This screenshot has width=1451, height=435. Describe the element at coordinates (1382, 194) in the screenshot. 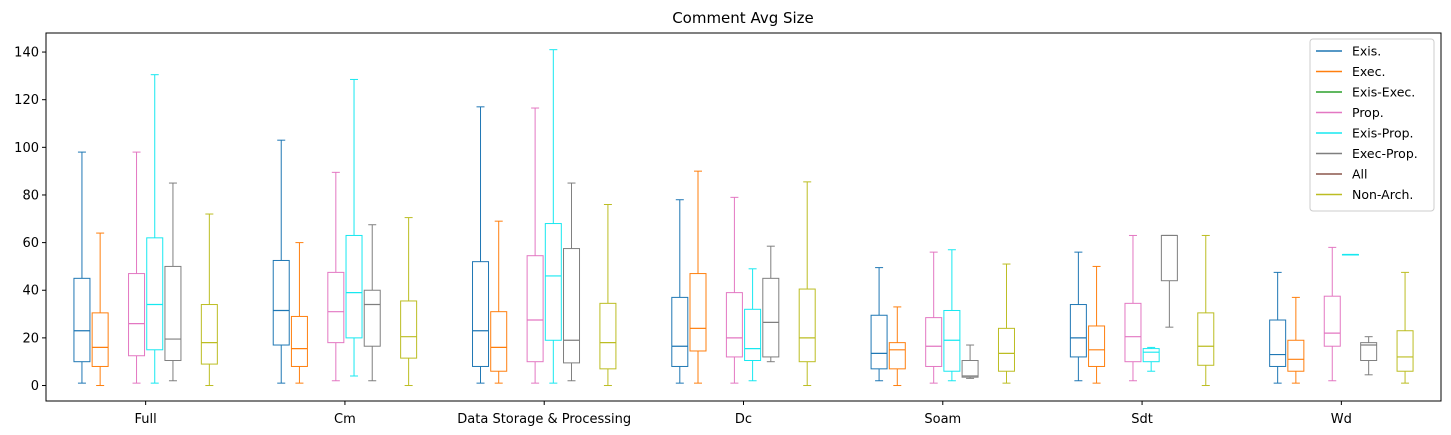

I see `legend-label: Non-Arch.` at that location.